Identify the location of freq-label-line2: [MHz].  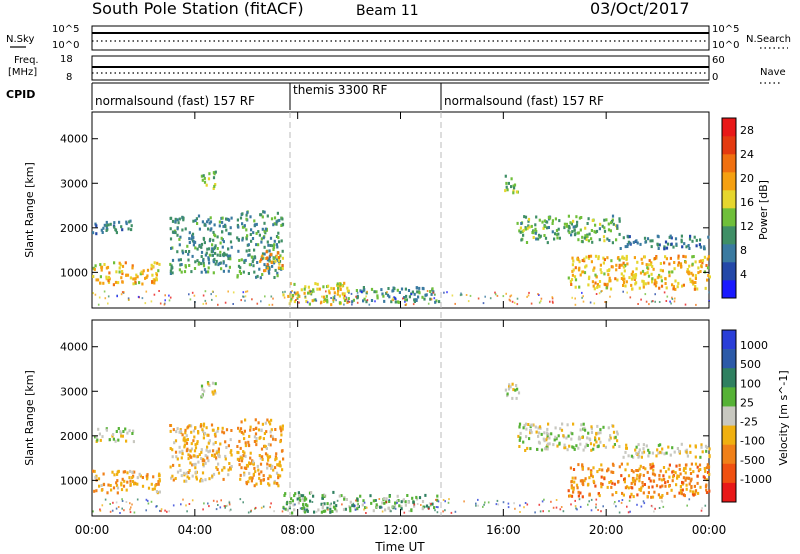
(22, 72).